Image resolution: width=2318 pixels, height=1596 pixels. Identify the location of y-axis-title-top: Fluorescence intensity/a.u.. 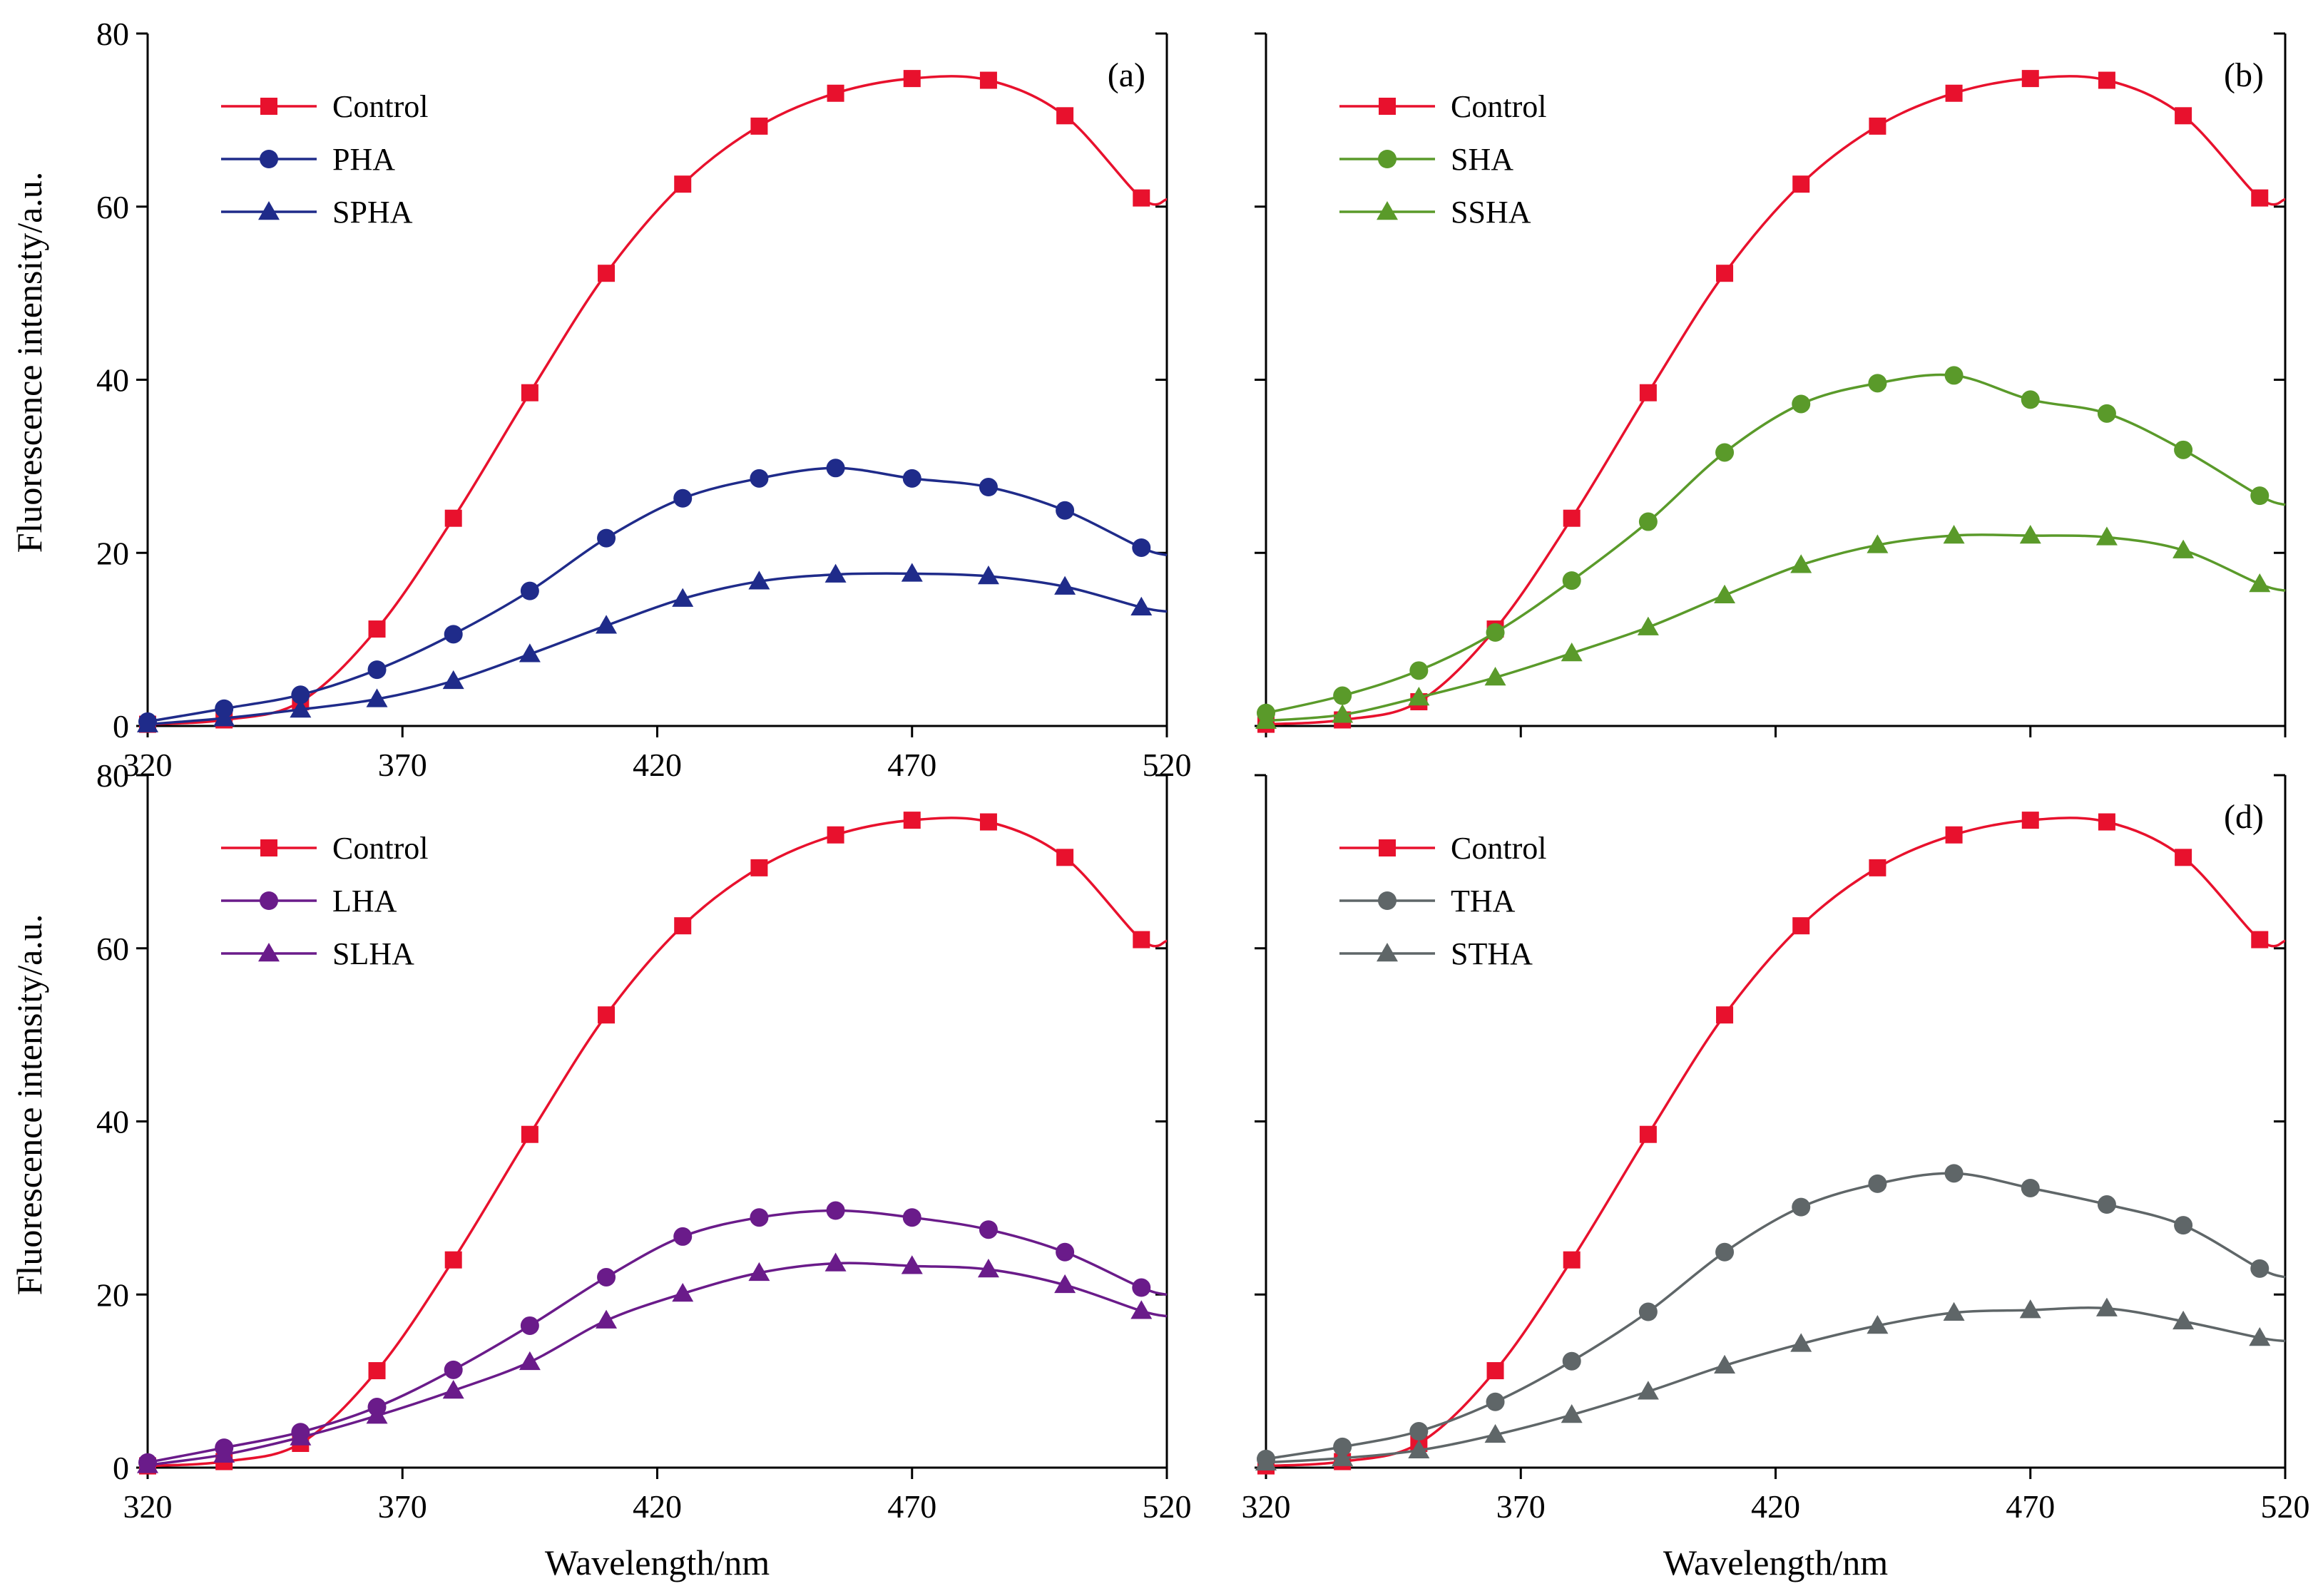
(29, 362).